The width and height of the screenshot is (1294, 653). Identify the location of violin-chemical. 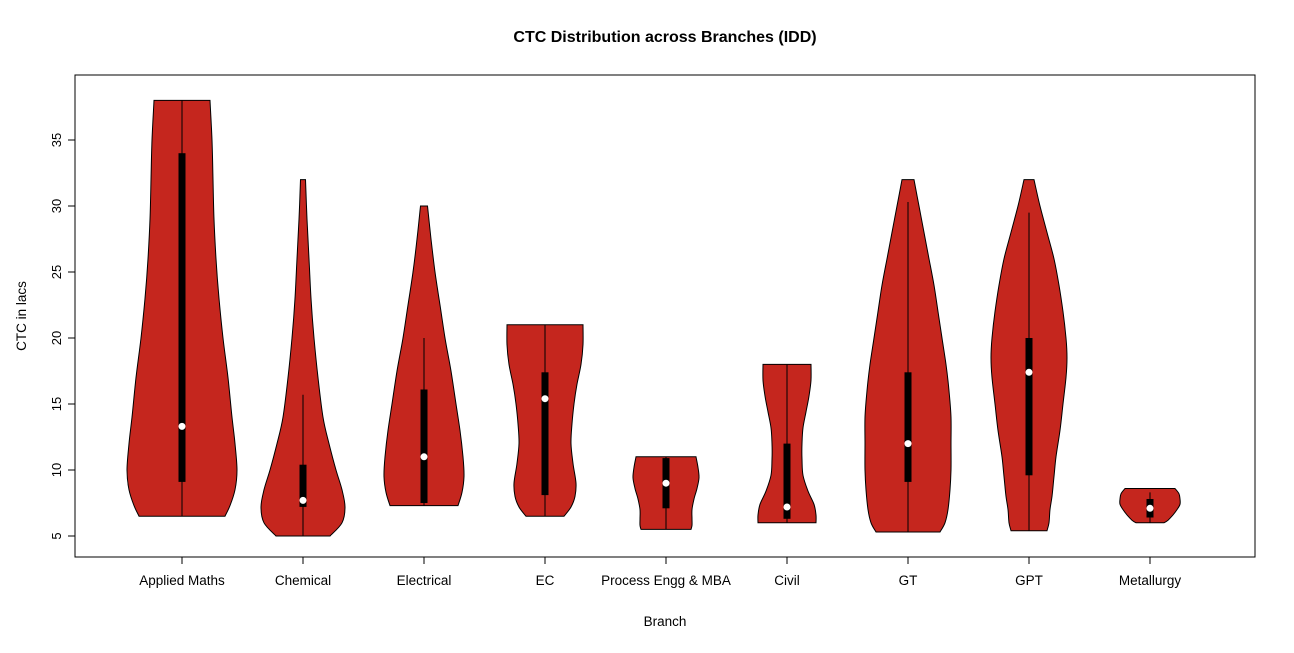
(303, 358).